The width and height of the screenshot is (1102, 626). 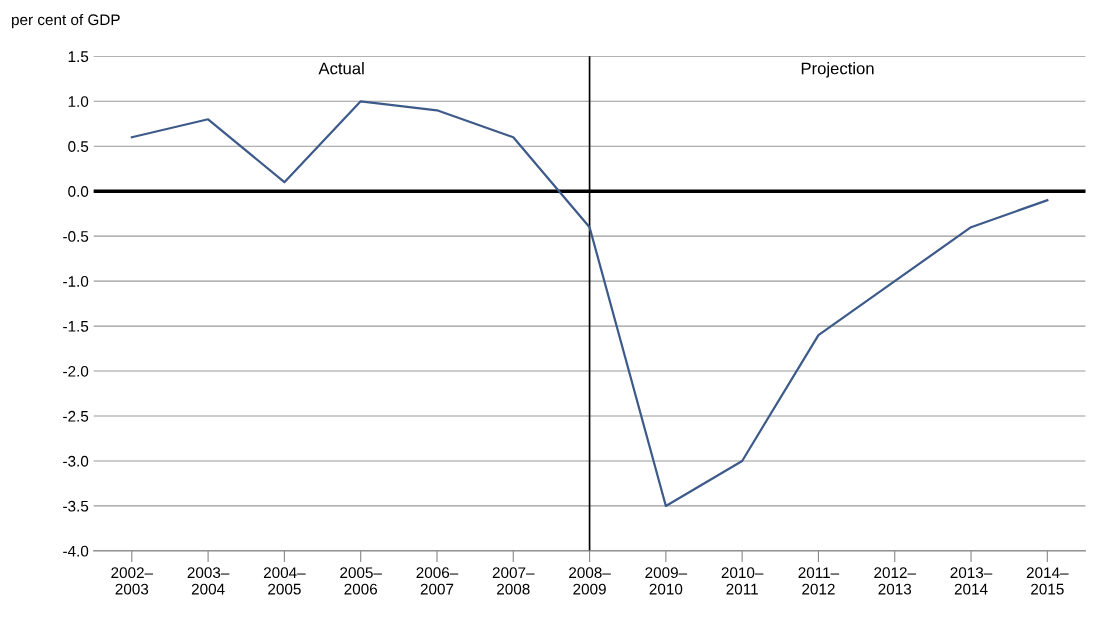 I want to click on y-tick-label: -1.0, so click(x=76, y=281).